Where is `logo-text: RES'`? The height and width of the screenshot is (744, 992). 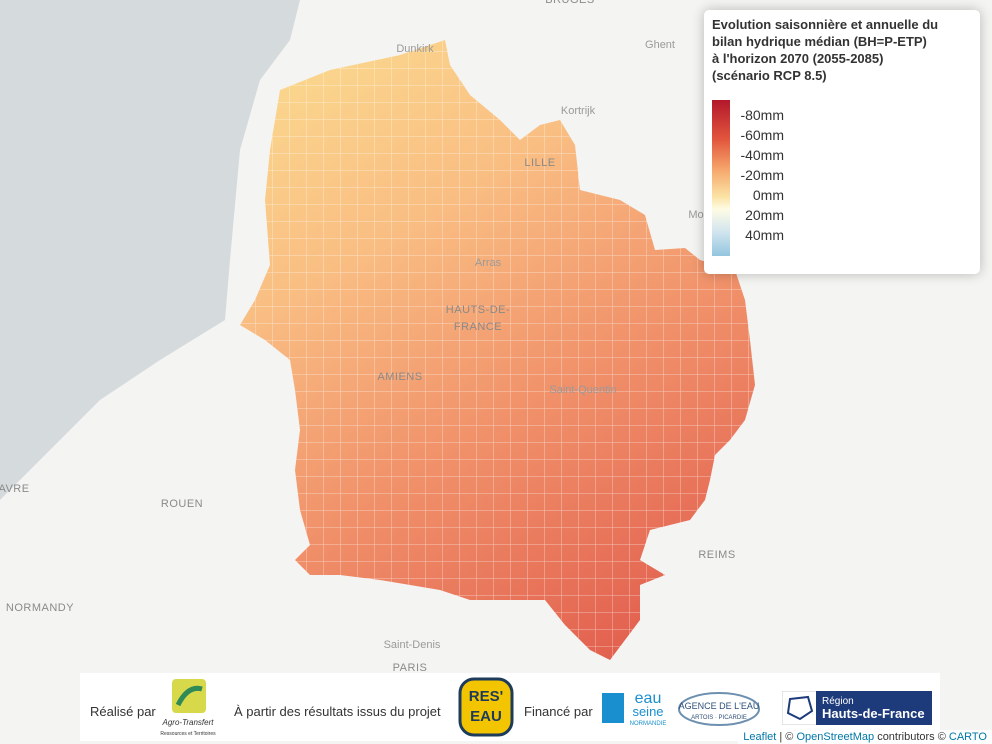 logo-text: RES' is located at coordinates (486, 696).